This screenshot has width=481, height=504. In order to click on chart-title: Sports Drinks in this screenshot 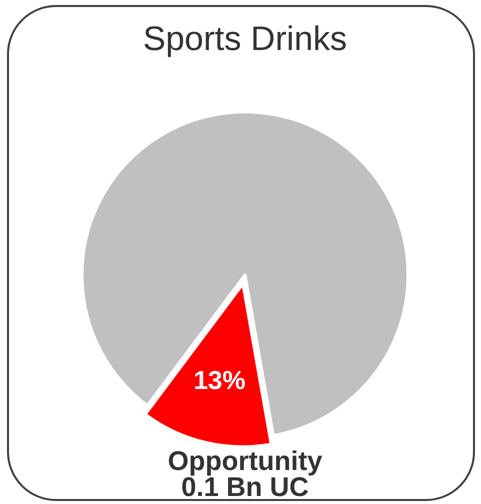, I will do `click(245, 39)`.